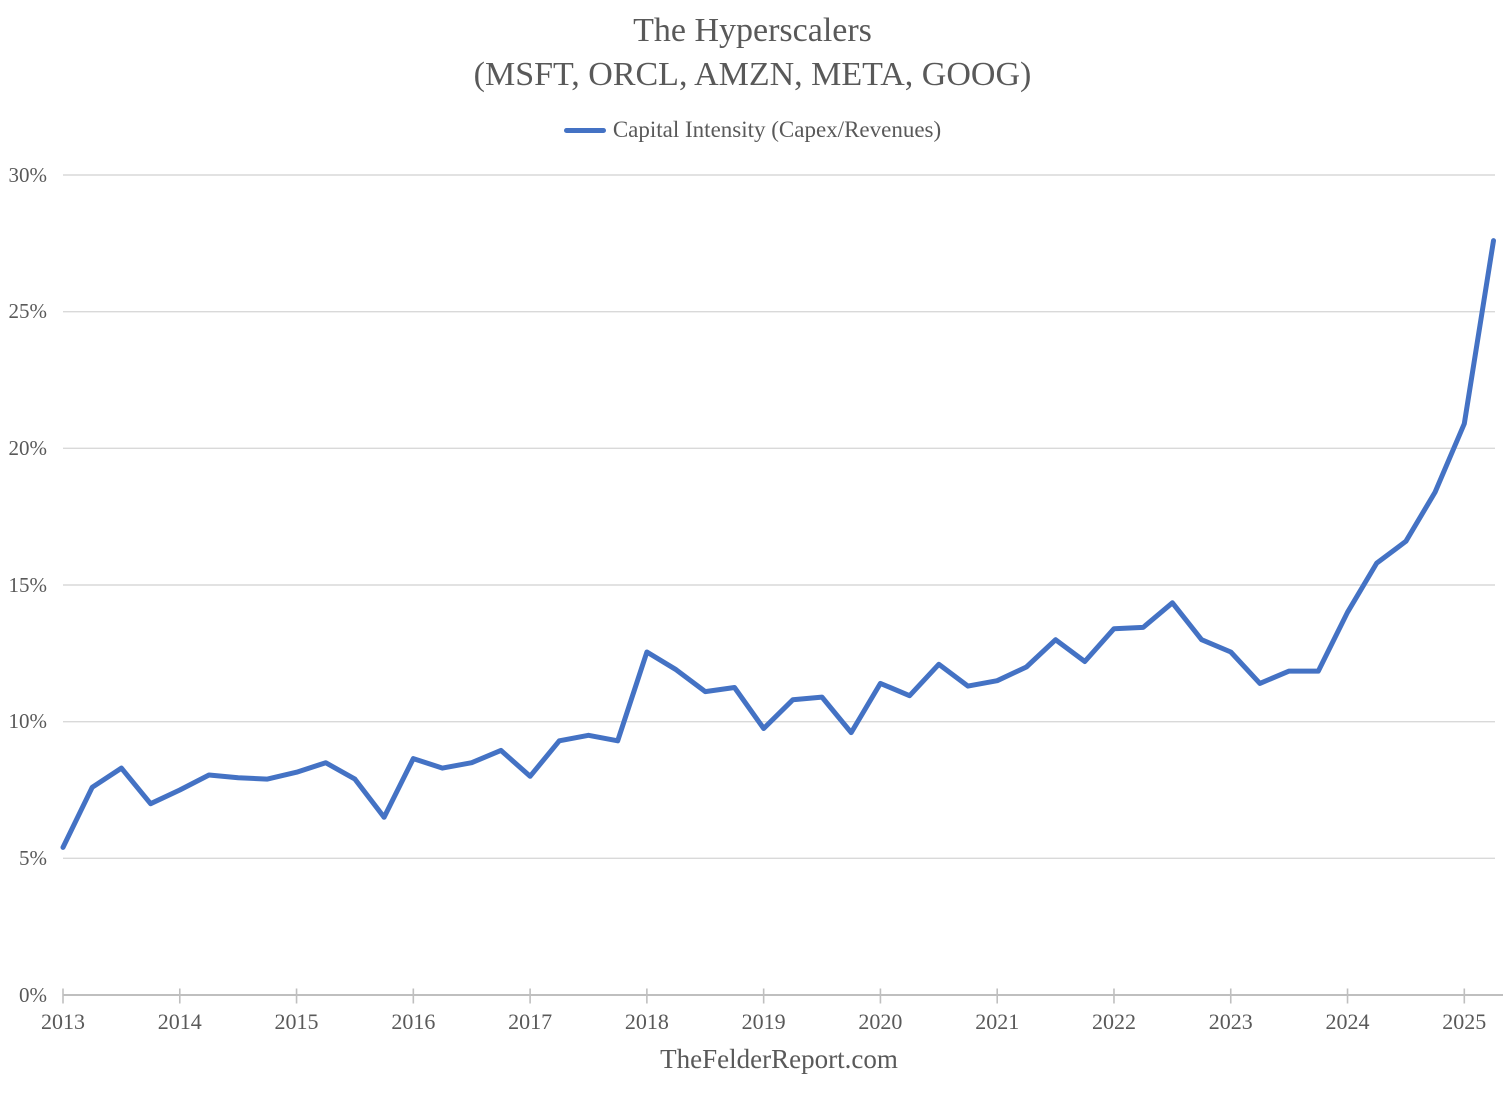 Image resolution: width=1505 pixels, height=1093 pixels. What do you see at coordinates (1230, 1021) in the screenshot?
I see `x-axis-label: 2023` at bounding box center [1230, 1021].